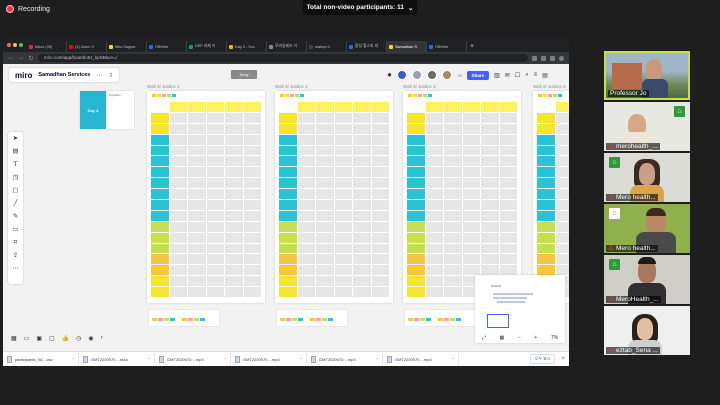 The width and height of the screenshot is (720, 405). I want to click on vote-icon: ◉, so click(91, 338).